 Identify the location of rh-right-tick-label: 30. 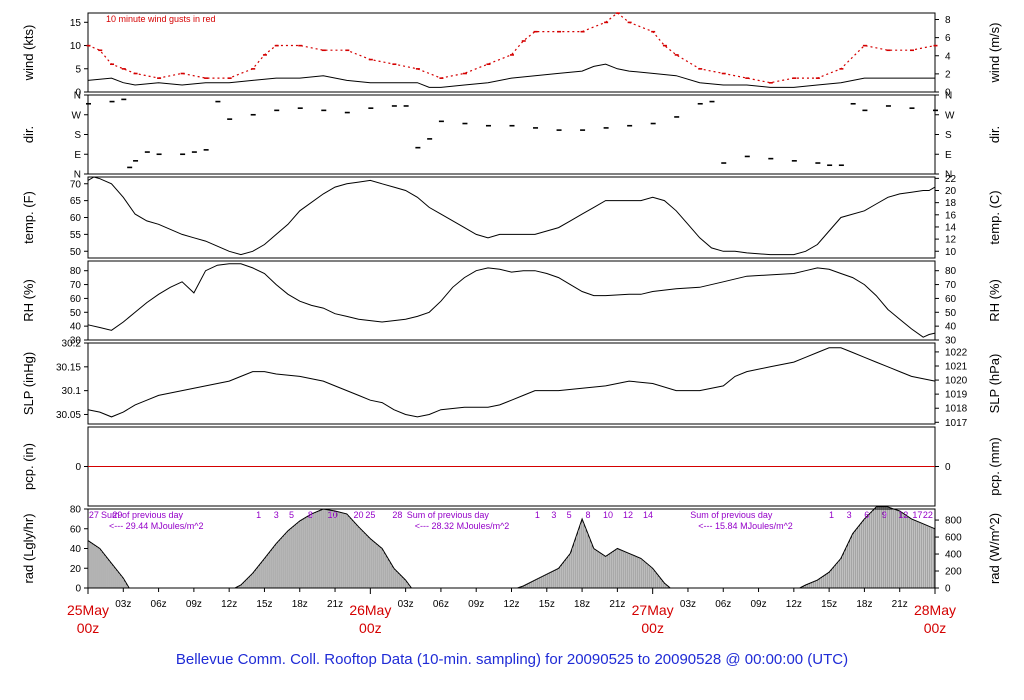
(951, 341).